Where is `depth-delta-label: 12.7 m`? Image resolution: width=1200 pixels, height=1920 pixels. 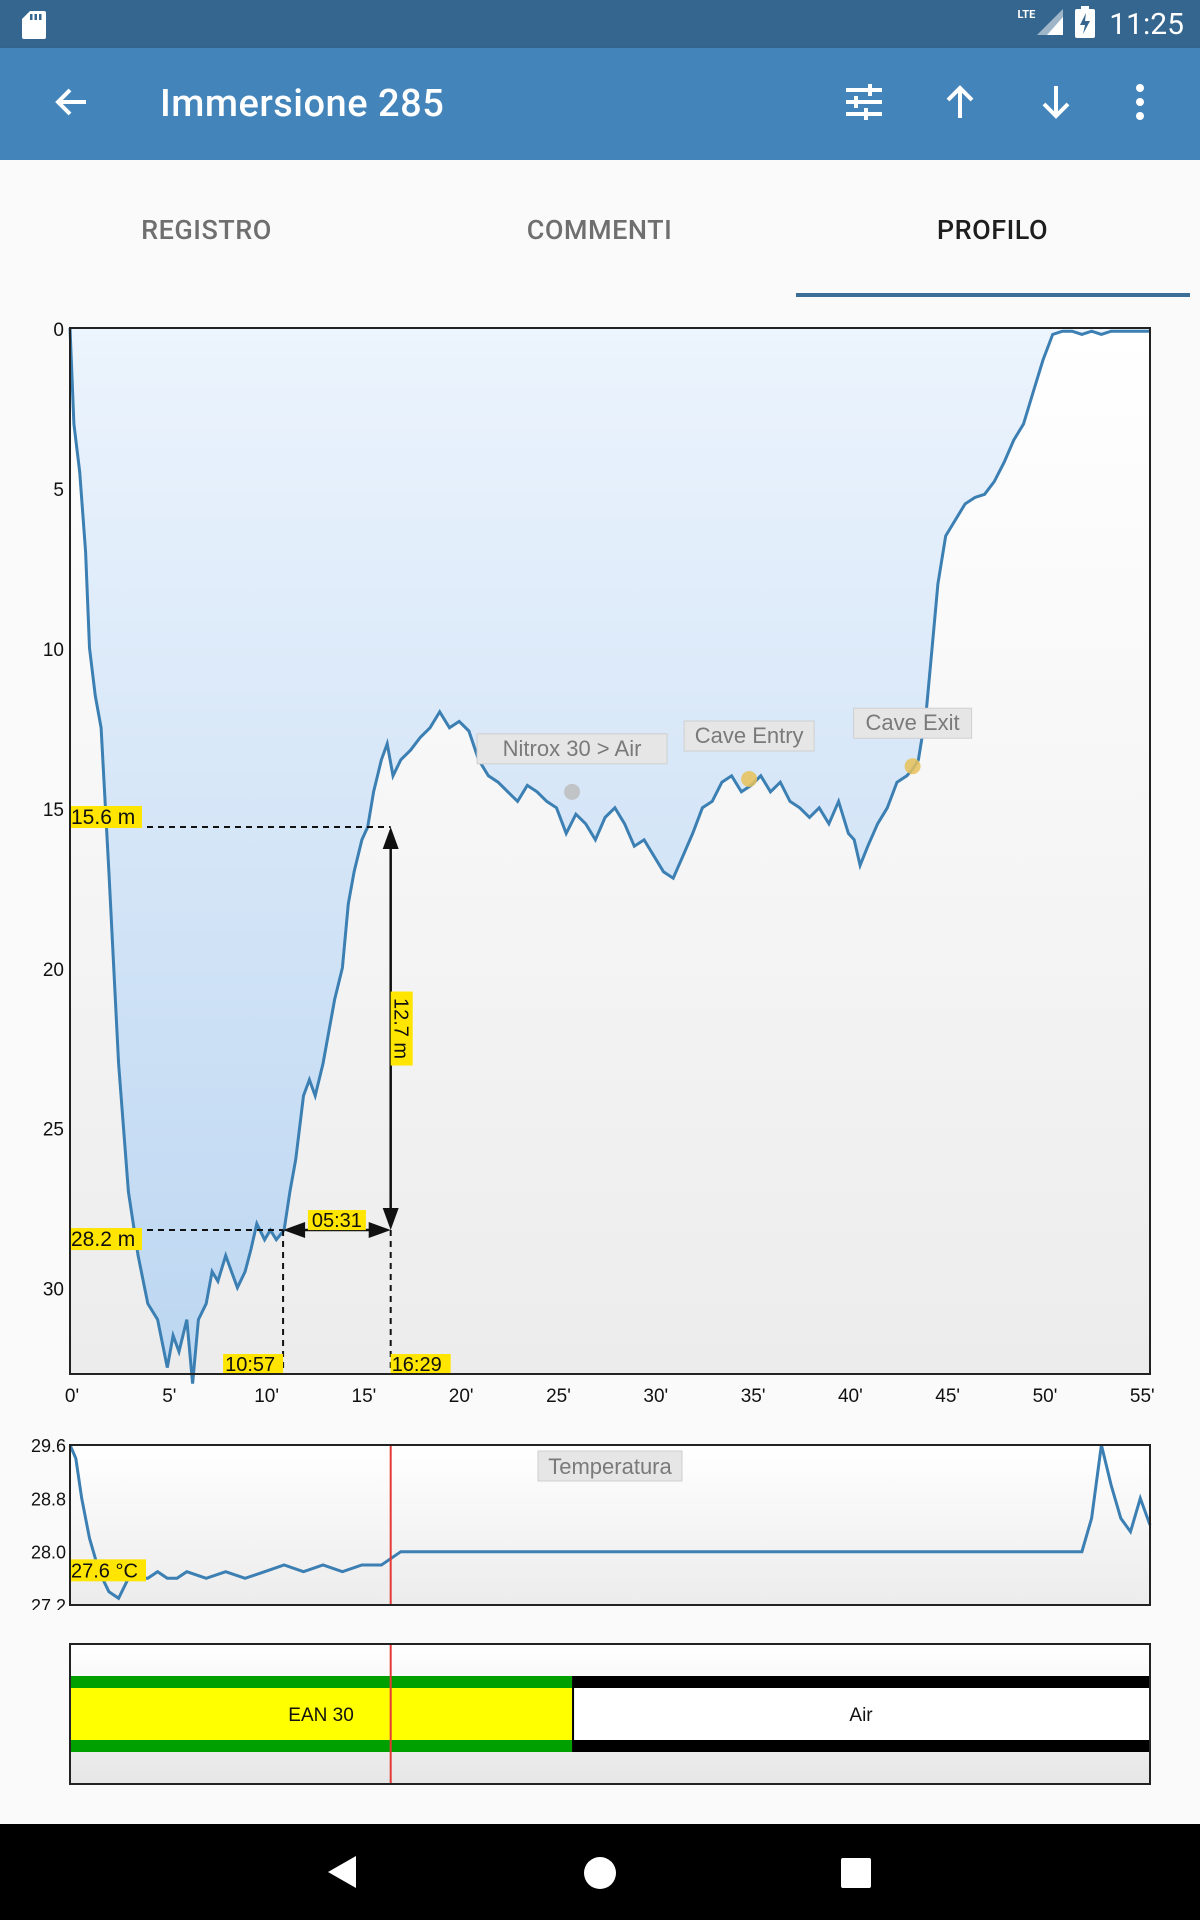
depth-delta-label: 12.7 m is located at coordinates (401, 1028).